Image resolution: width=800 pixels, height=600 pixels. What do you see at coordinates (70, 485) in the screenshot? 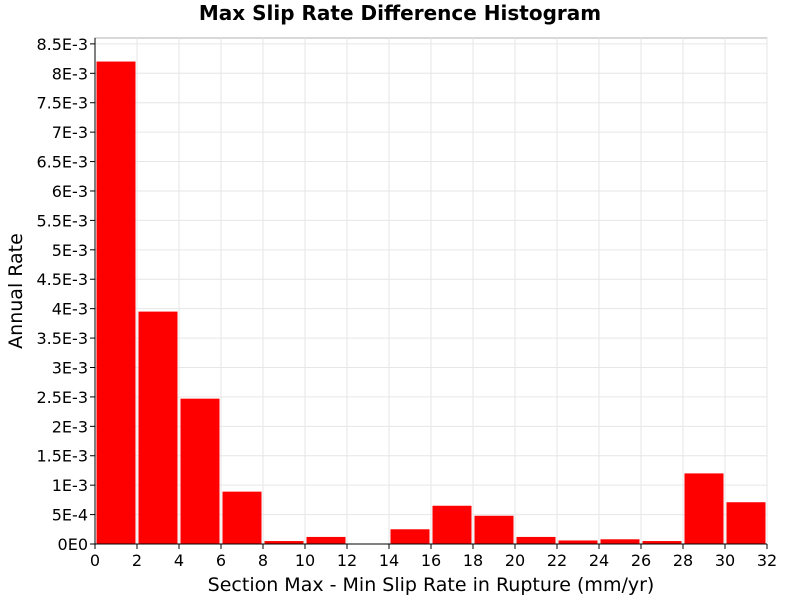
I see `y-tick-label: 1E-3` at bounding box center [70, 485].